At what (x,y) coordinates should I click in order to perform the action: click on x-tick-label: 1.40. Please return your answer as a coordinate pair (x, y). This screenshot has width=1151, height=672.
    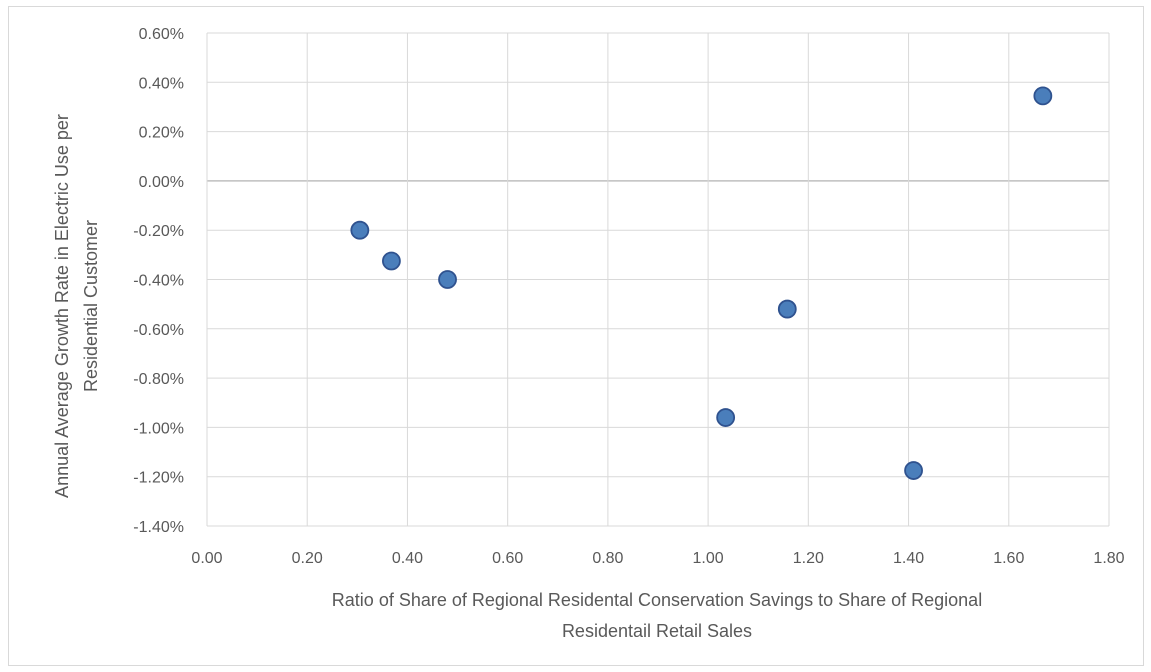
    Looking at the image, I should click on (908, 558).